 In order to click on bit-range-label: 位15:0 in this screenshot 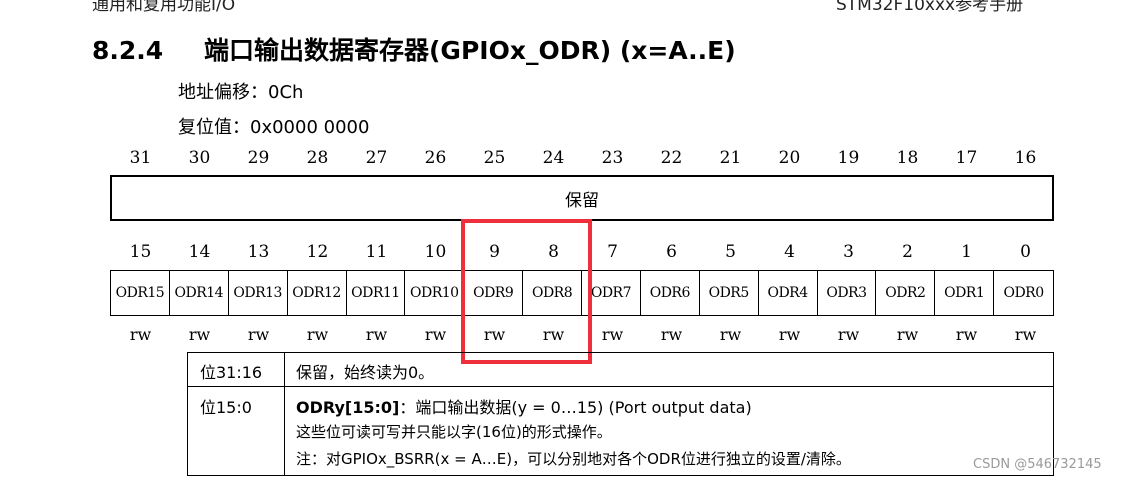, I will do `click(226, 407)`.